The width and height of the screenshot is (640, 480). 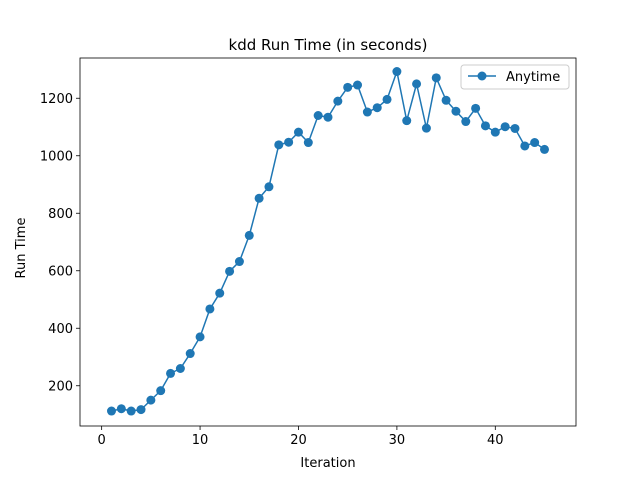 What do you see at coordinates (397, 440) in the screenshot?
I see `x-tick-label: 30` at bounding box center [397, 440].